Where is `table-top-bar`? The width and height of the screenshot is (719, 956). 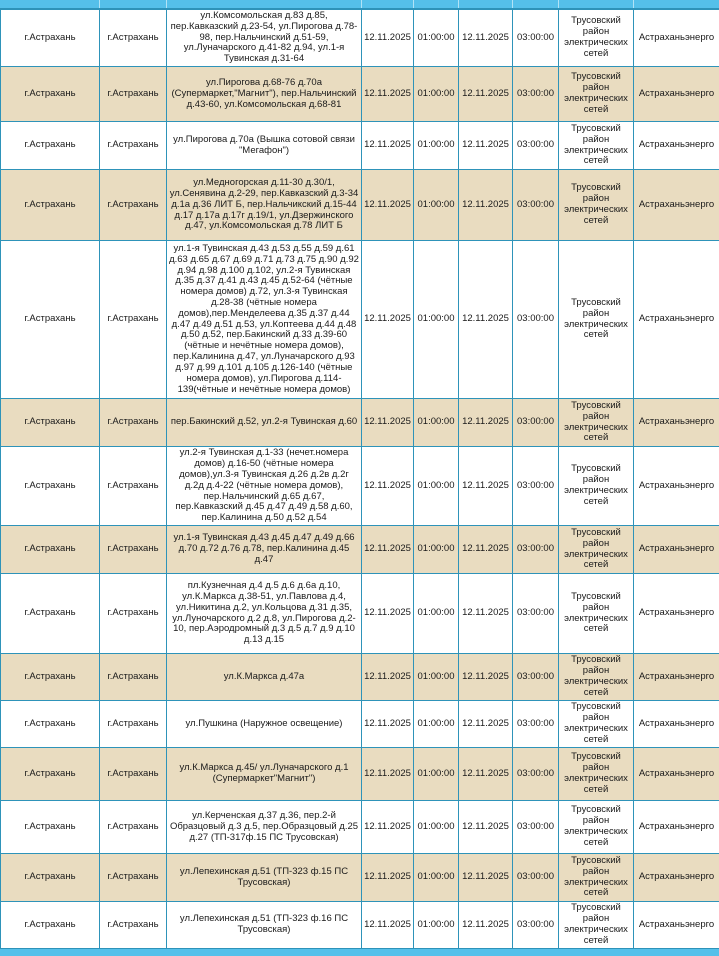
table-top-bar is located at coordinates (359, 4).